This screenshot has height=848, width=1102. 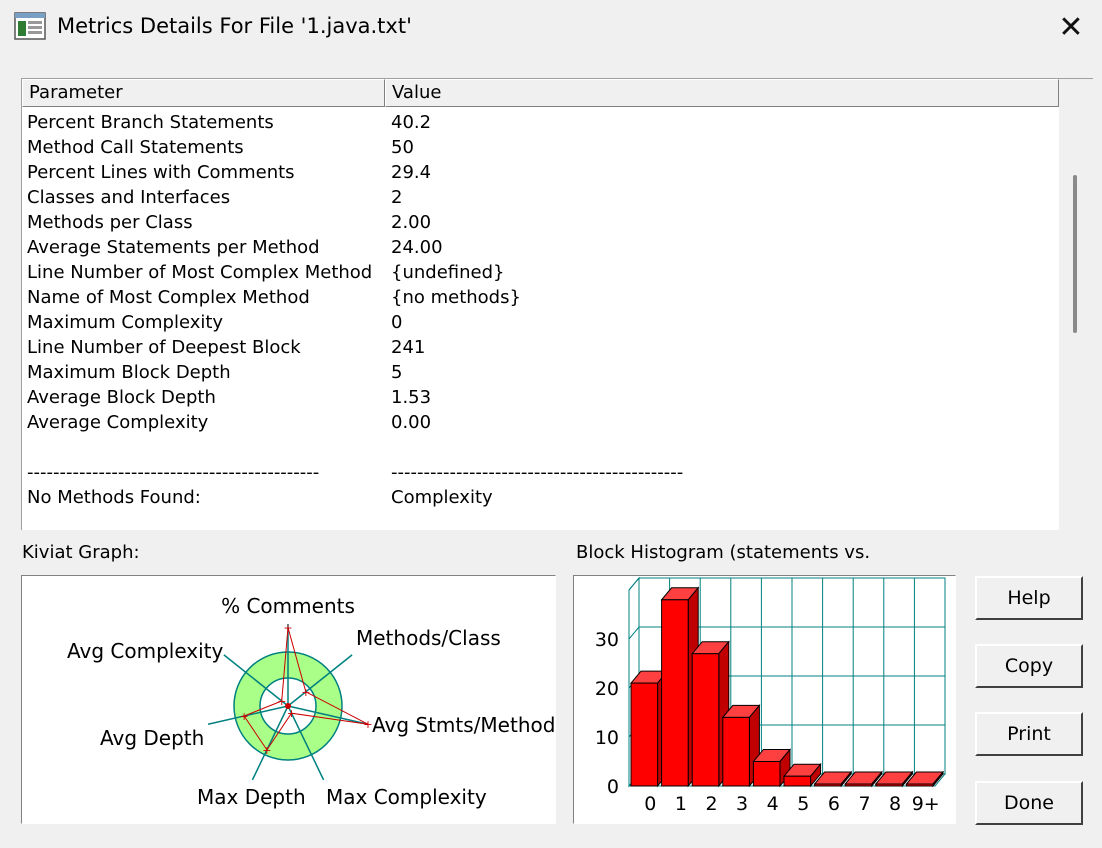 I want to click on table-row: Classes and Interfaces 2, so click(x=409, y=199).